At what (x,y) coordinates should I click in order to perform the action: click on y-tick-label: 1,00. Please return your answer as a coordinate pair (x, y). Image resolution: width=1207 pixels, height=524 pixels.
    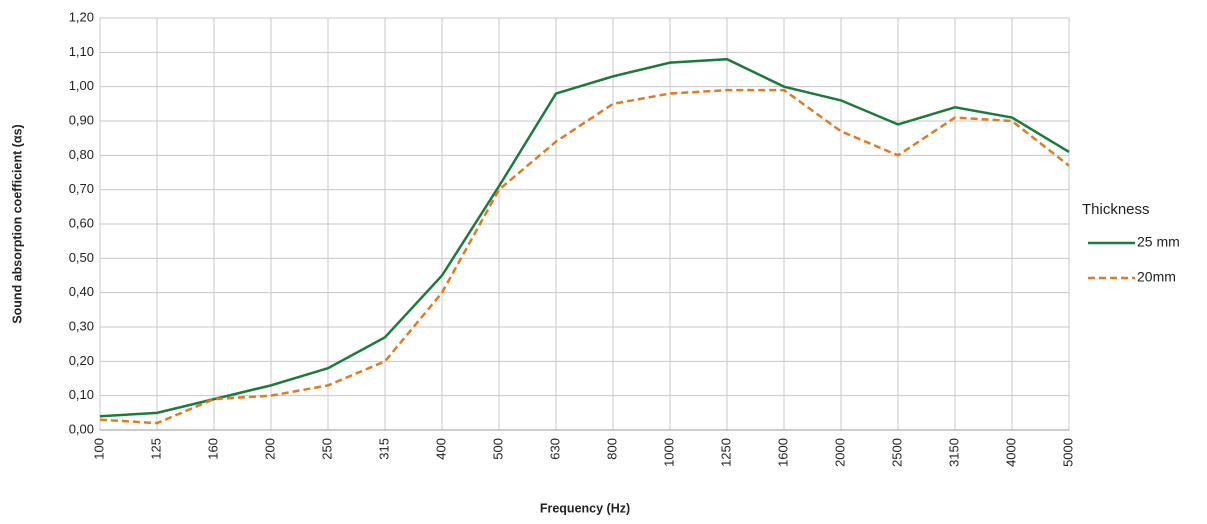
    Looking at the image, I should click on (81, 85).